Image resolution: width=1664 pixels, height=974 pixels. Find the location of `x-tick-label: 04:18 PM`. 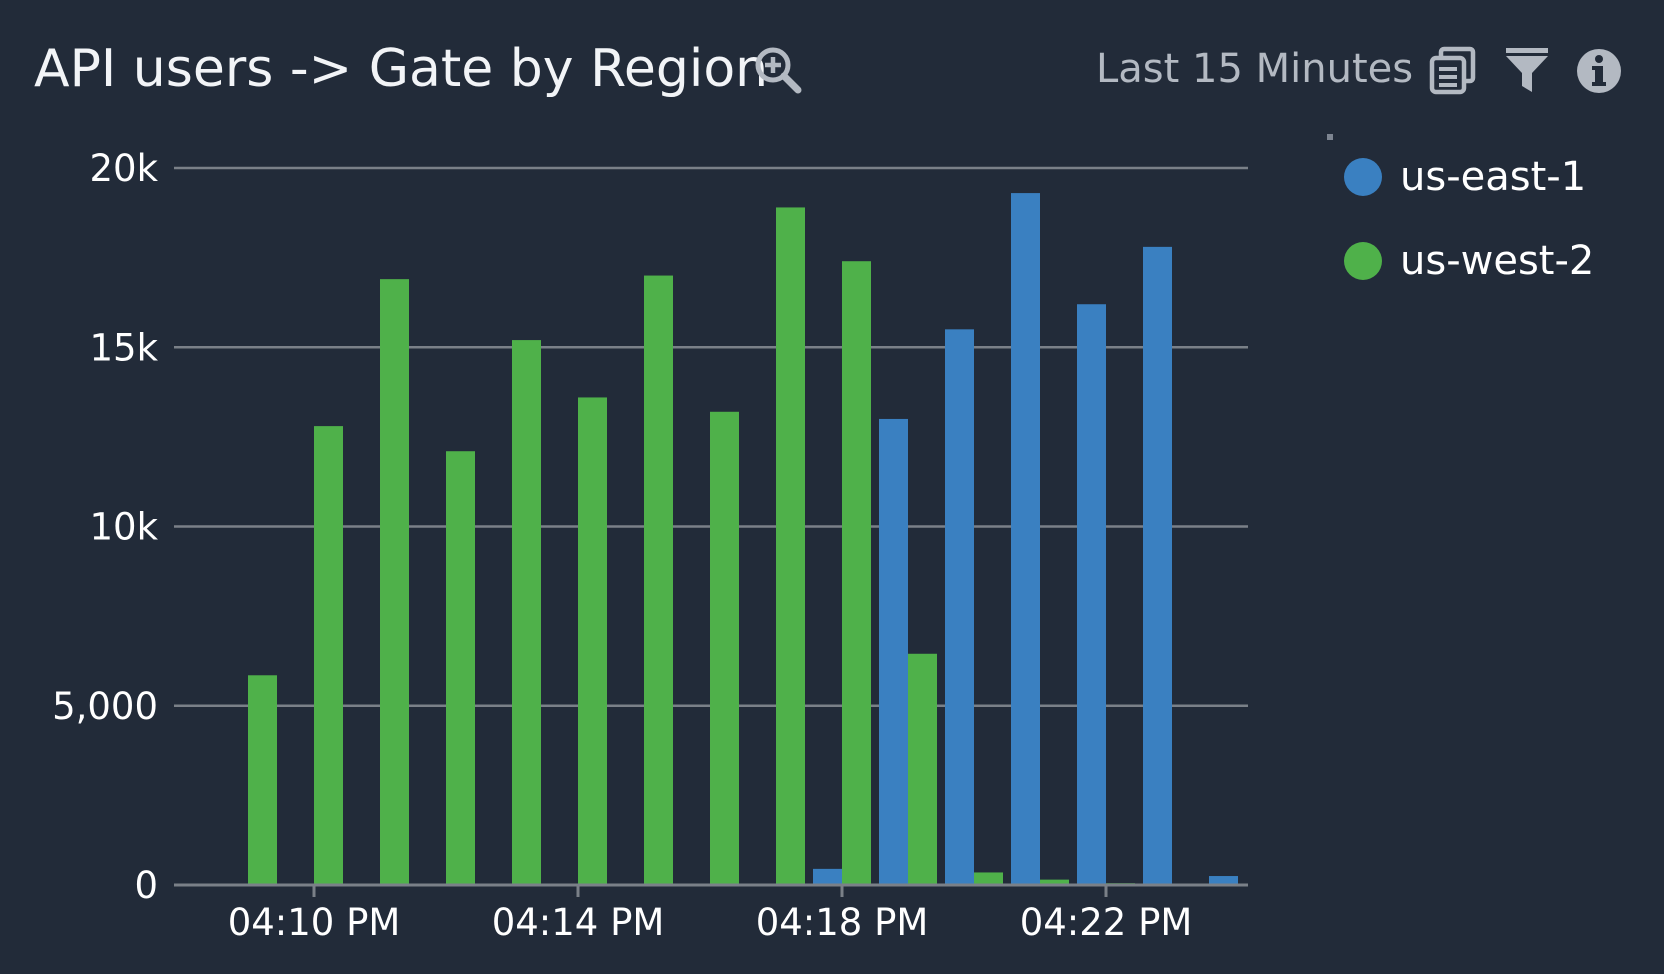

x-tick-label: 04:18 PM is located at coordinates (842, 922).